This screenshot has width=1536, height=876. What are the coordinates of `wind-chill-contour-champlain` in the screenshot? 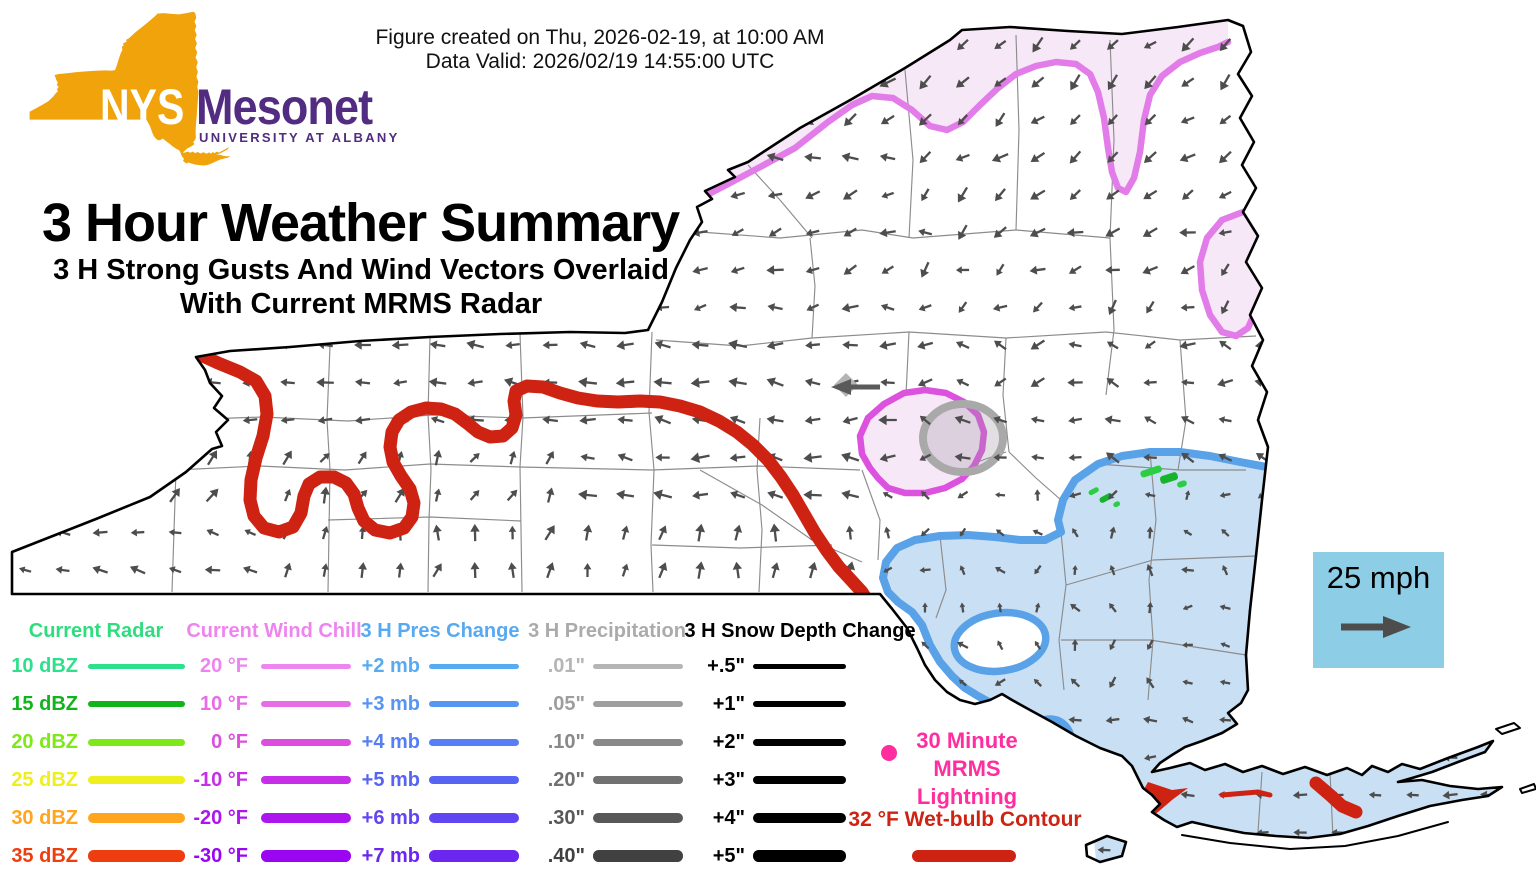 It's located at (1228, 274).